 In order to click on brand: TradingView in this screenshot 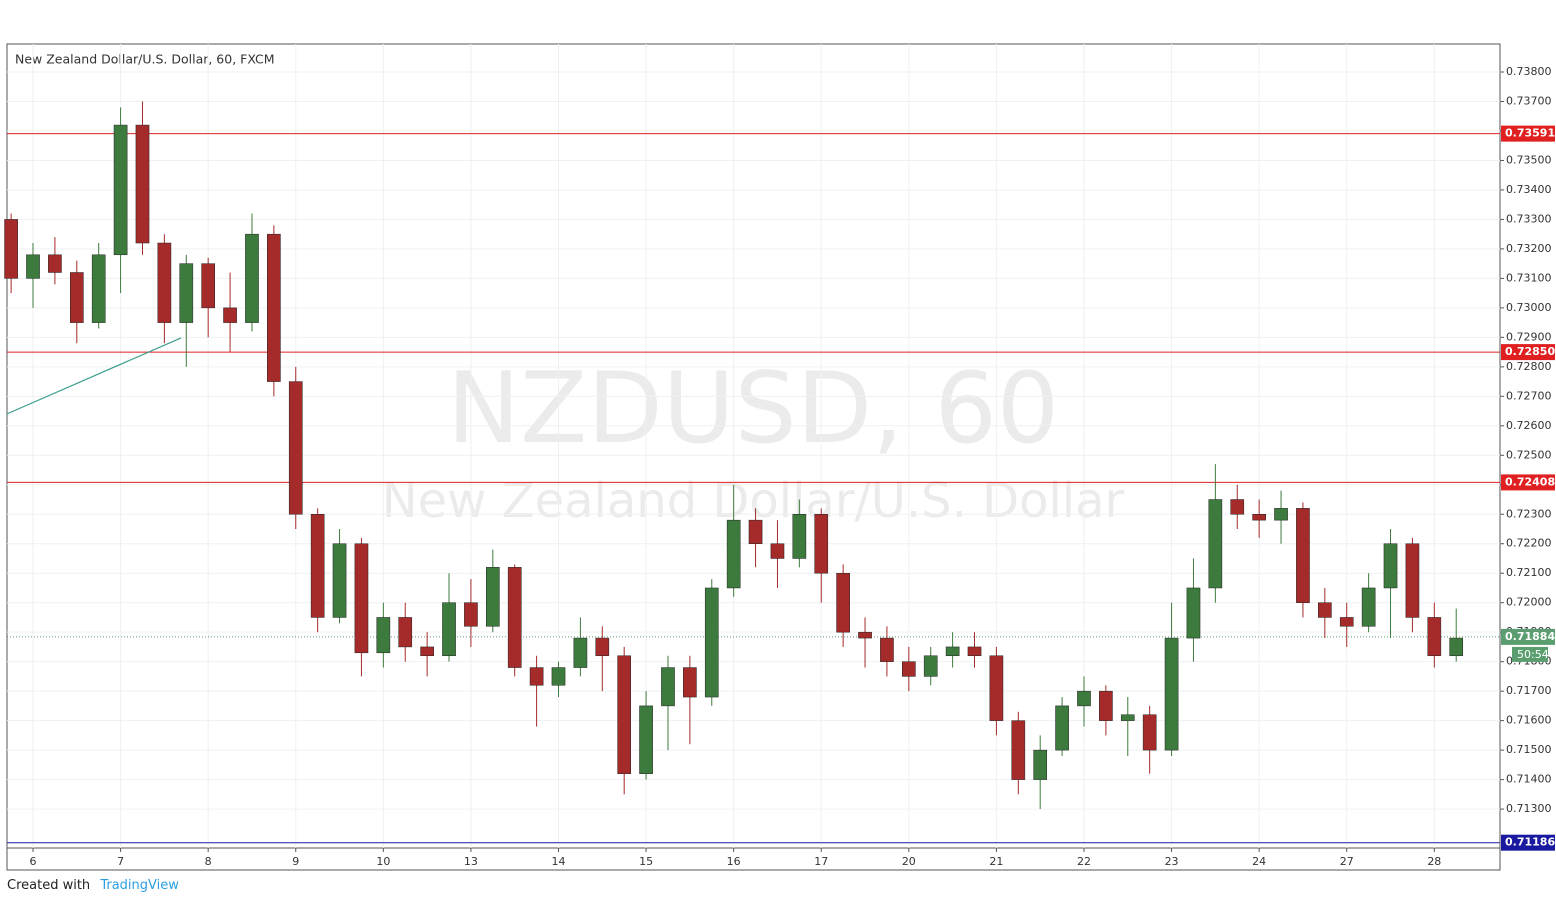, I will do `click(139, 885)`.